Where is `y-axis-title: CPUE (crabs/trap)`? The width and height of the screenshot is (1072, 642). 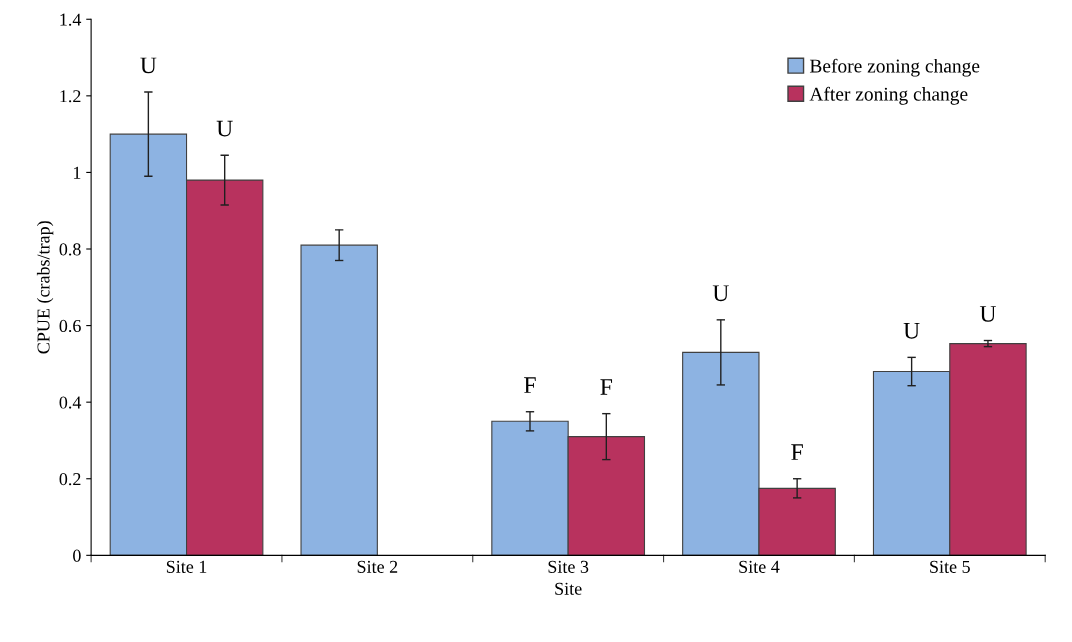 y-axis-title: CPUE (crabs/trap) is located at coordinates (45, 287).